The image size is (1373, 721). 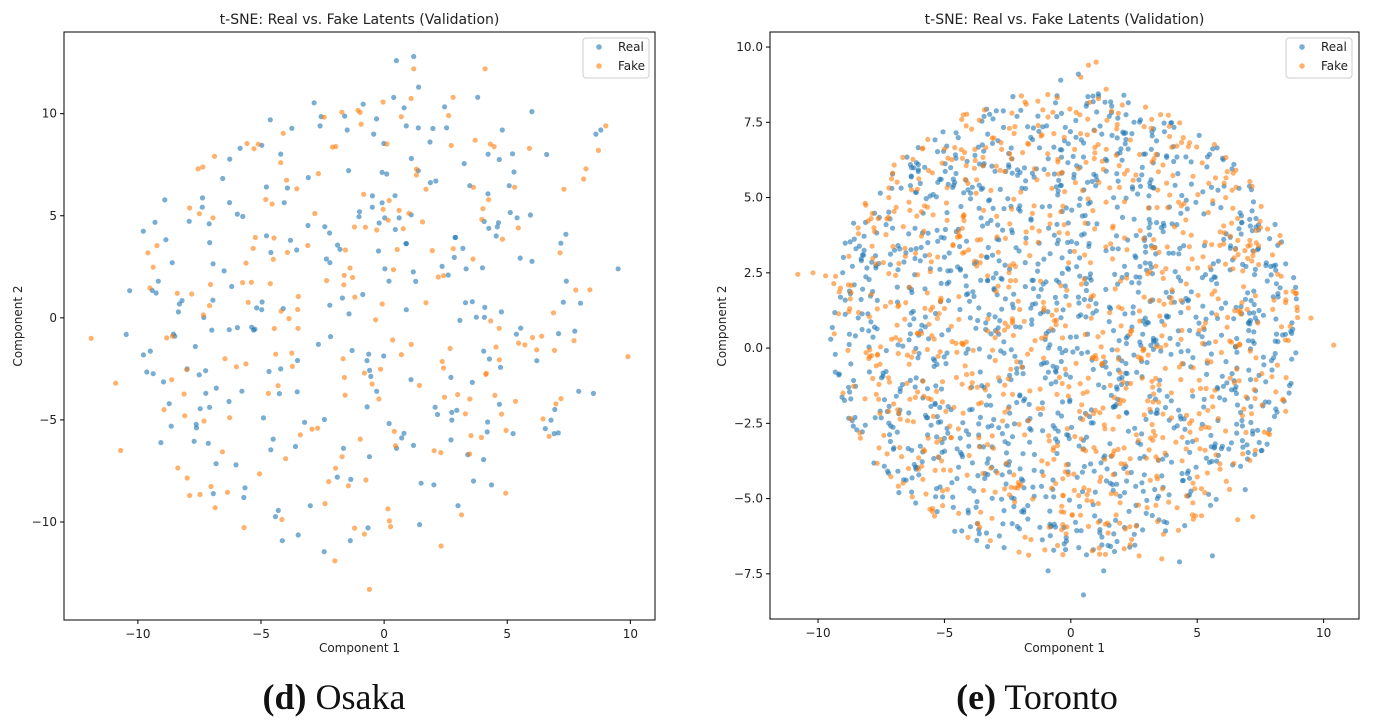 I want to click on caption-toronto: (e) Toronto, so click(x=1037, y=697).